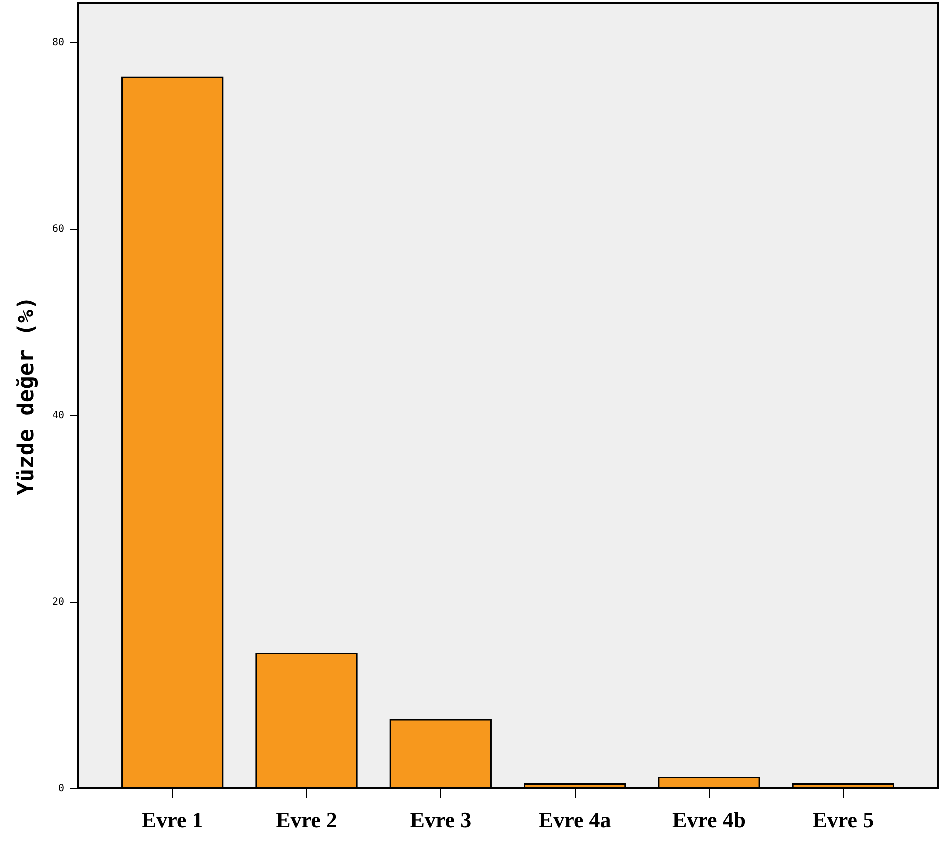  What do you see at coordinates (27, 396) in the screenshot?
I see `y-axis-title: Yüzde değer (%)` at bounding box center [27, 396].